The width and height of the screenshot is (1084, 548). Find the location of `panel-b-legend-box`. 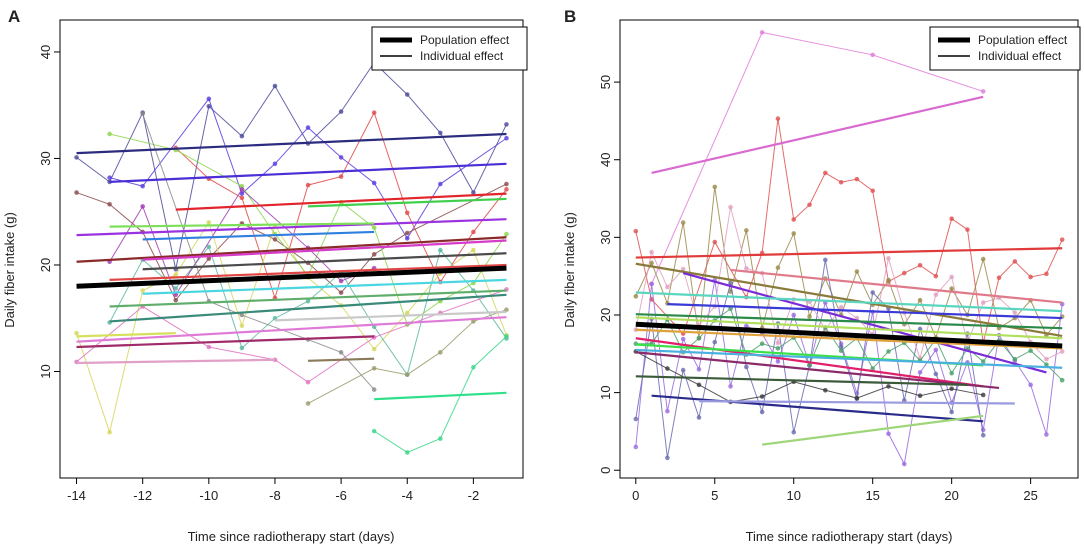

panel-b-legend-box is located at coordinates (1005, 48).